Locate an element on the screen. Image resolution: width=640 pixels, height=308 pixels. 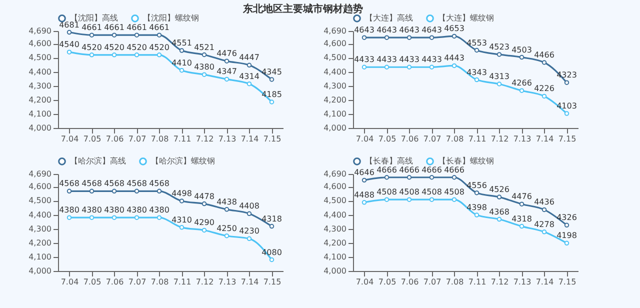
legend-label: 【大连】高线 is located at coordinates (389, 17).